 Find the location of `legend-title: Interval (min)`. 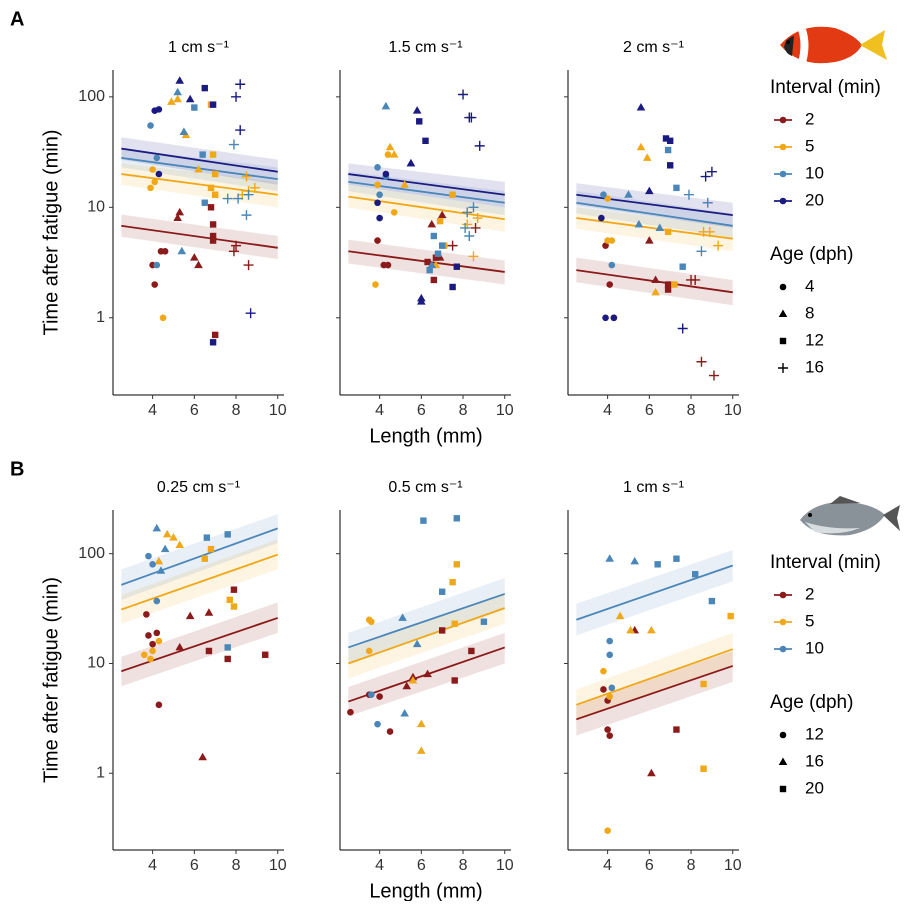

legend-title: Interval (min) is located at coordinates (825, 562).